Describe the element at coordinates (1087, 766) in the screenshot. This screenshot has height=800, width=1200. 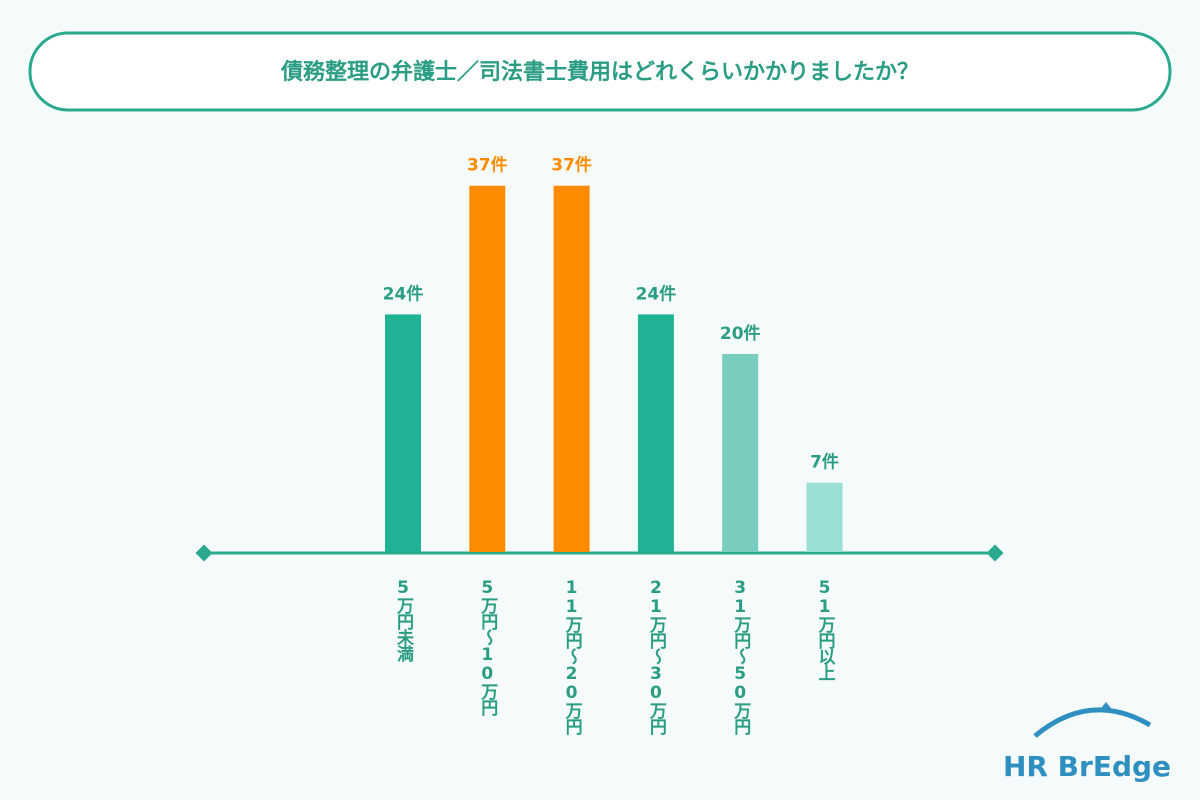
I see `logo: HR BrEdge` at that location.